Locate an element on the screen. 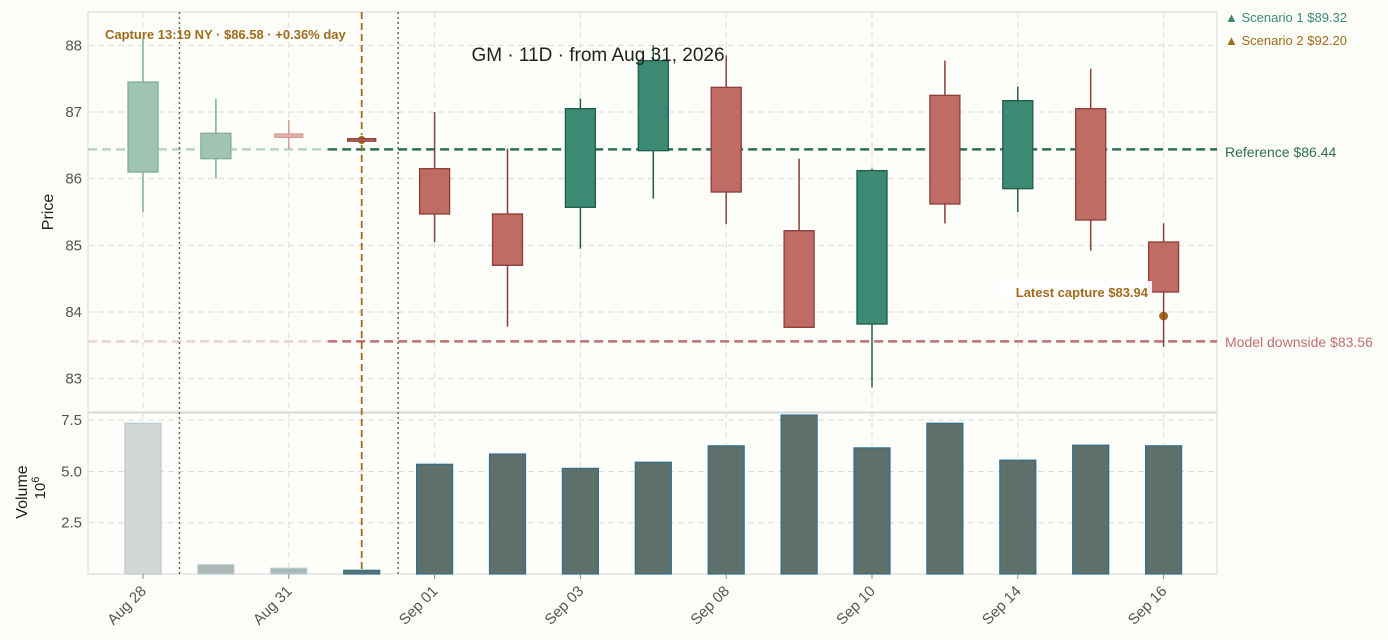 This screenshot has height=640, width=1388. volume-tick-label: 2.5 is located at coordinates (71, 523).